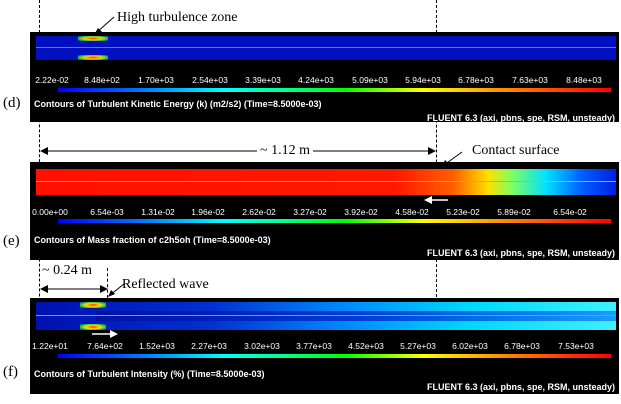  I want to click on tick-label: 3.92e-02, so click(361, 212).